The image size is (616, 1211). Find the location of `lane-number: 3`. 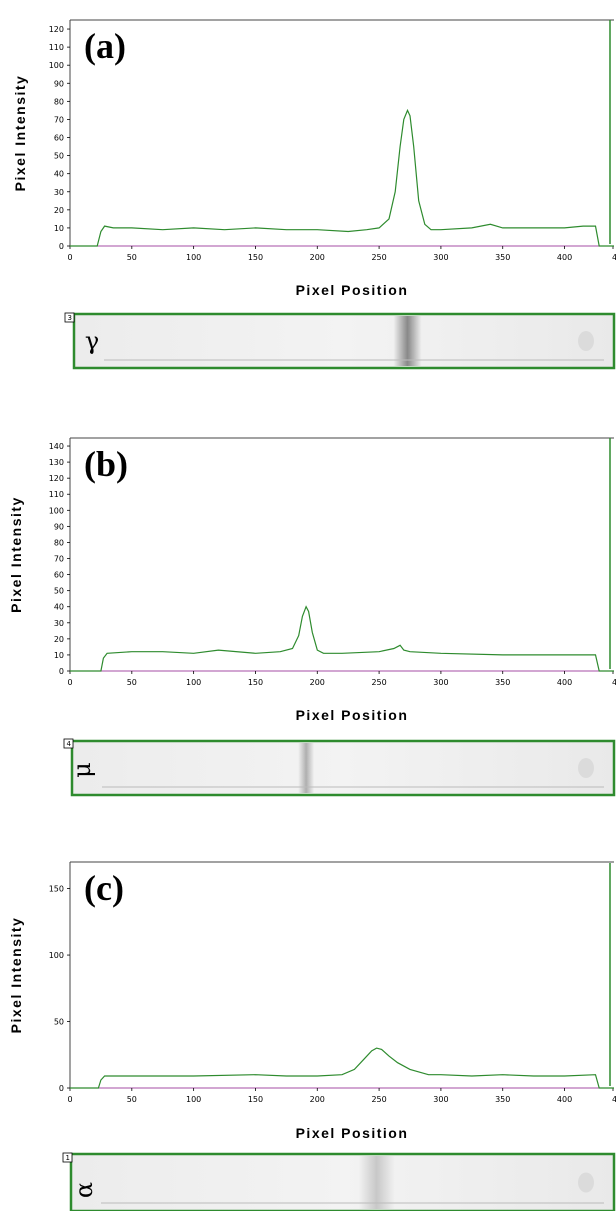

lane-number: 3 is located at coordinates (70, 318).